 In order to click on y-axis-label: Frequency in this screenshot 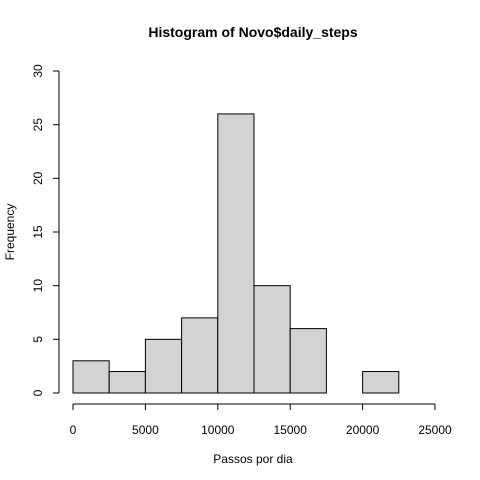, I will do `click(10, 232)`.